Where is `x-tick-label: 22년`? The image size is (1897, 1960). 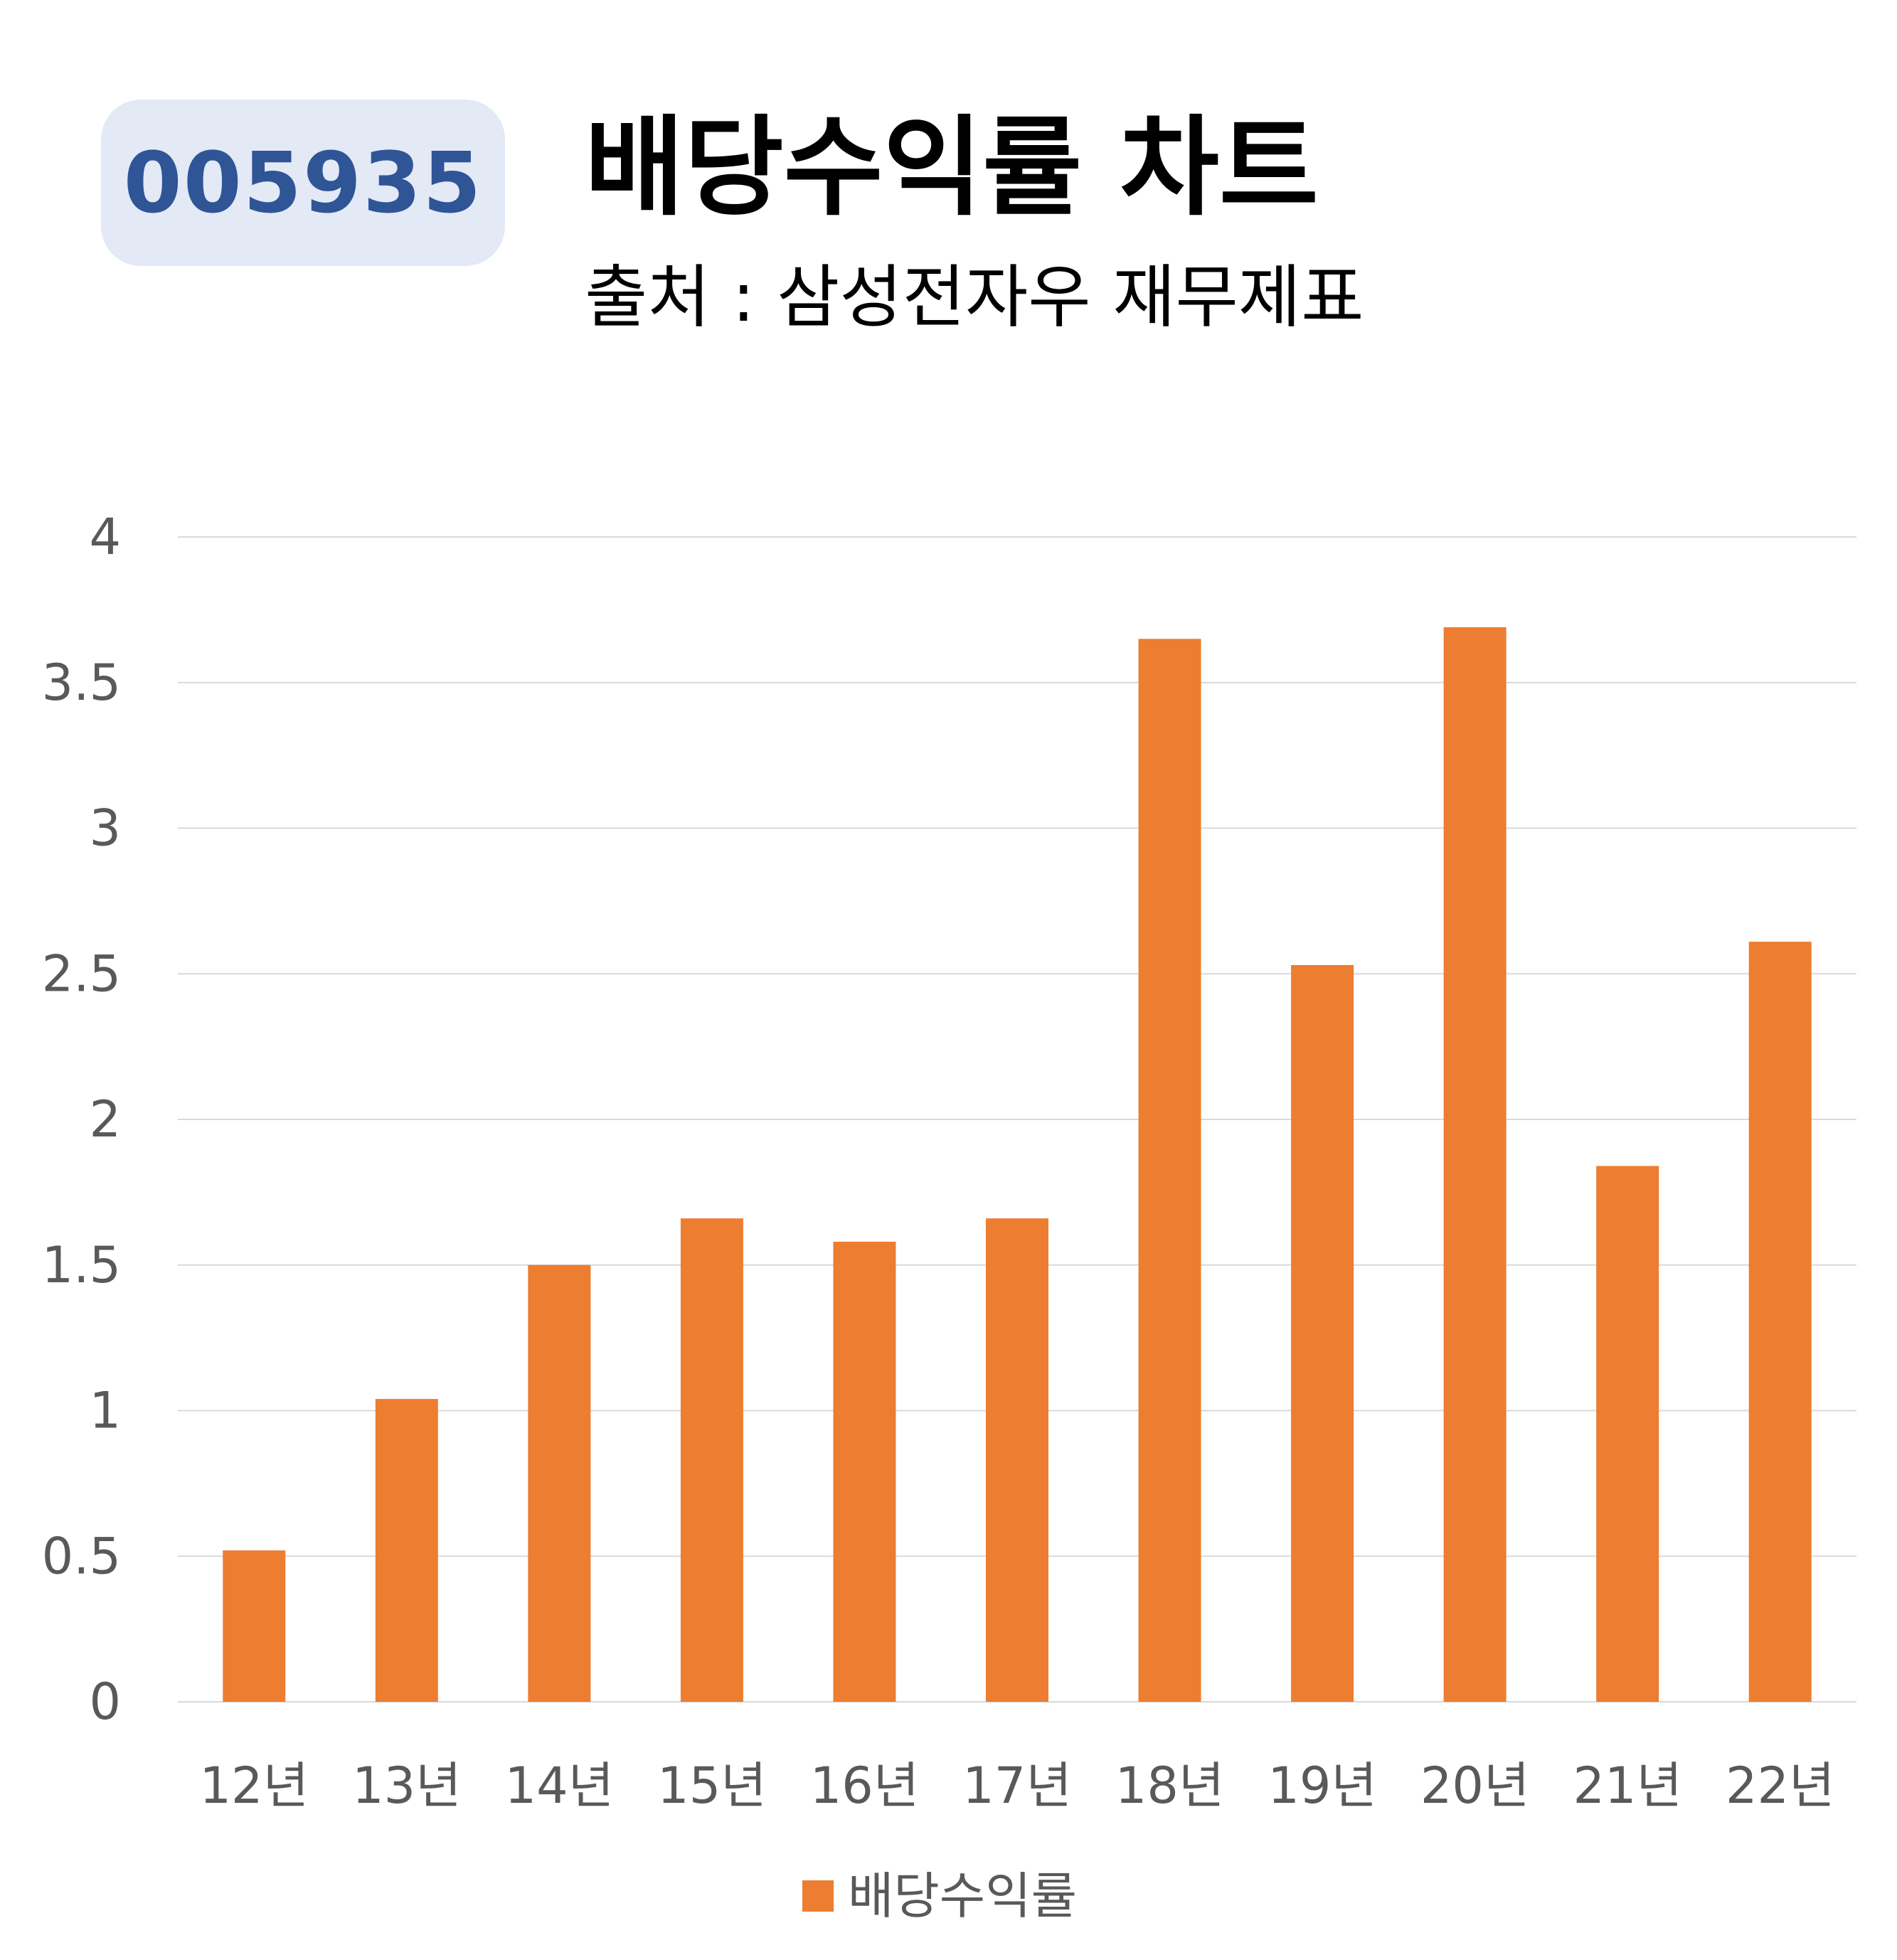 x-tick-label: 22년 is located at coordinates (1780, 1786).